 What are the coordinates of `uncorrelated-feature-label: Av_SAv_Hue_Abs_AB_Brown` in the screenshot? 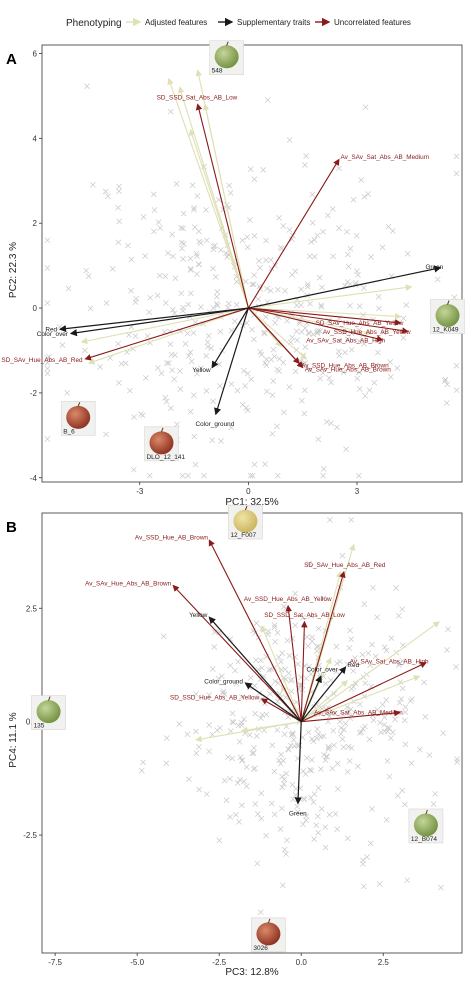 It's located at (348, 370).